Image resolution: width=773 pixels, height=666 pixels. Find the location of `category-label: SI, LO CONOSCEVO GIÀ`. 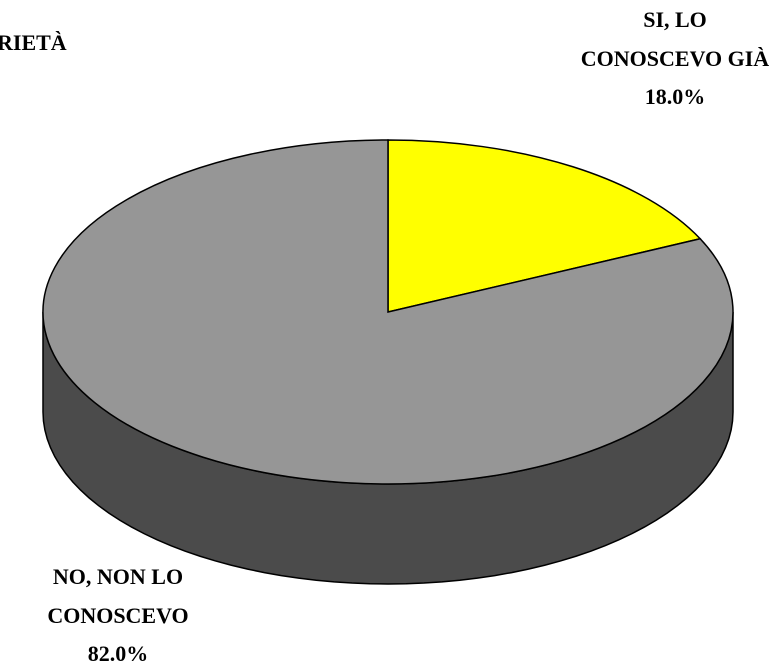

category-label: SI, LO CONOSCEVO GIÀ is located at coordinates (675, 39).